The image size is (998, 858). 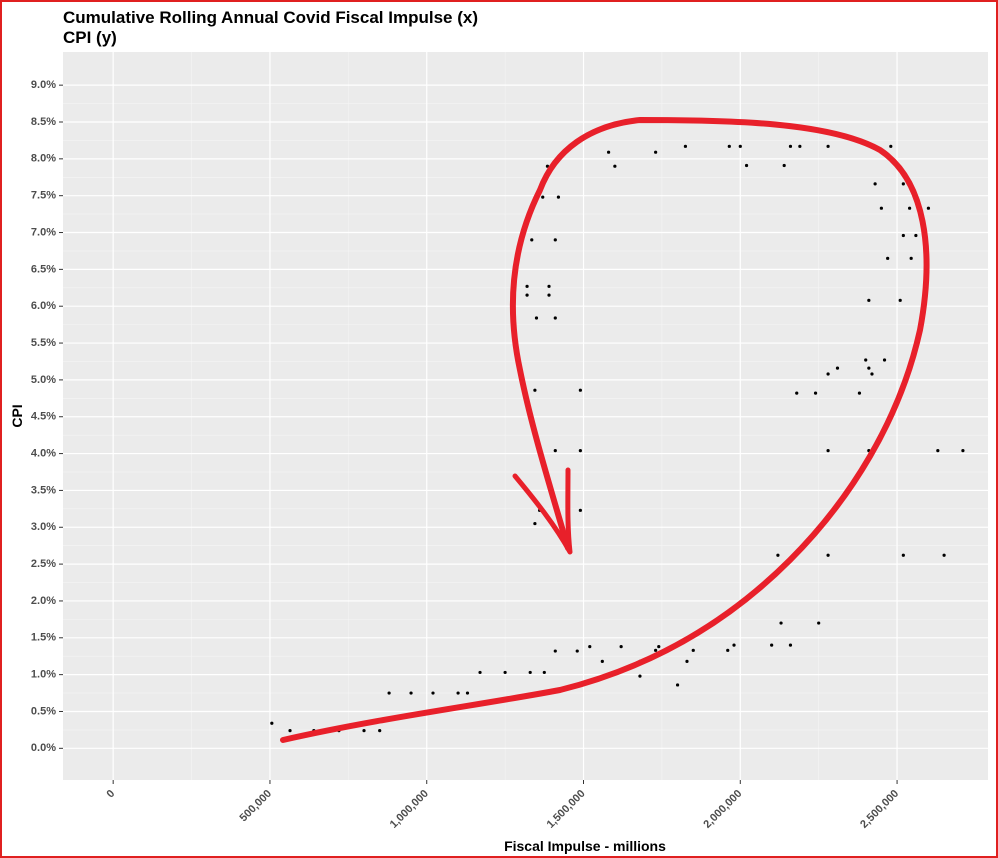 What do you see at coordinates (43, 232) in the screenshot?
I see `y-tick-label: 7.0%` at bounding box center [43, 232].